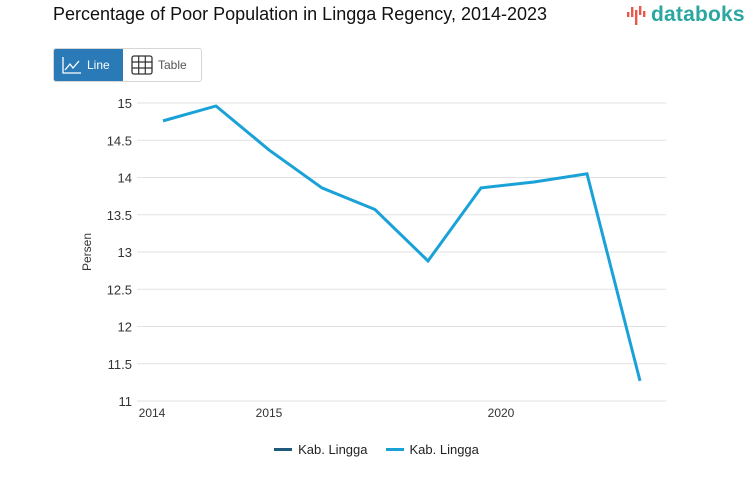 This screenshot has width=753, height=498. What do you see at coordinates (119, 215) in the screenshot?
I see `y-tick-label: 13.5` at bounding box center [119, 215].